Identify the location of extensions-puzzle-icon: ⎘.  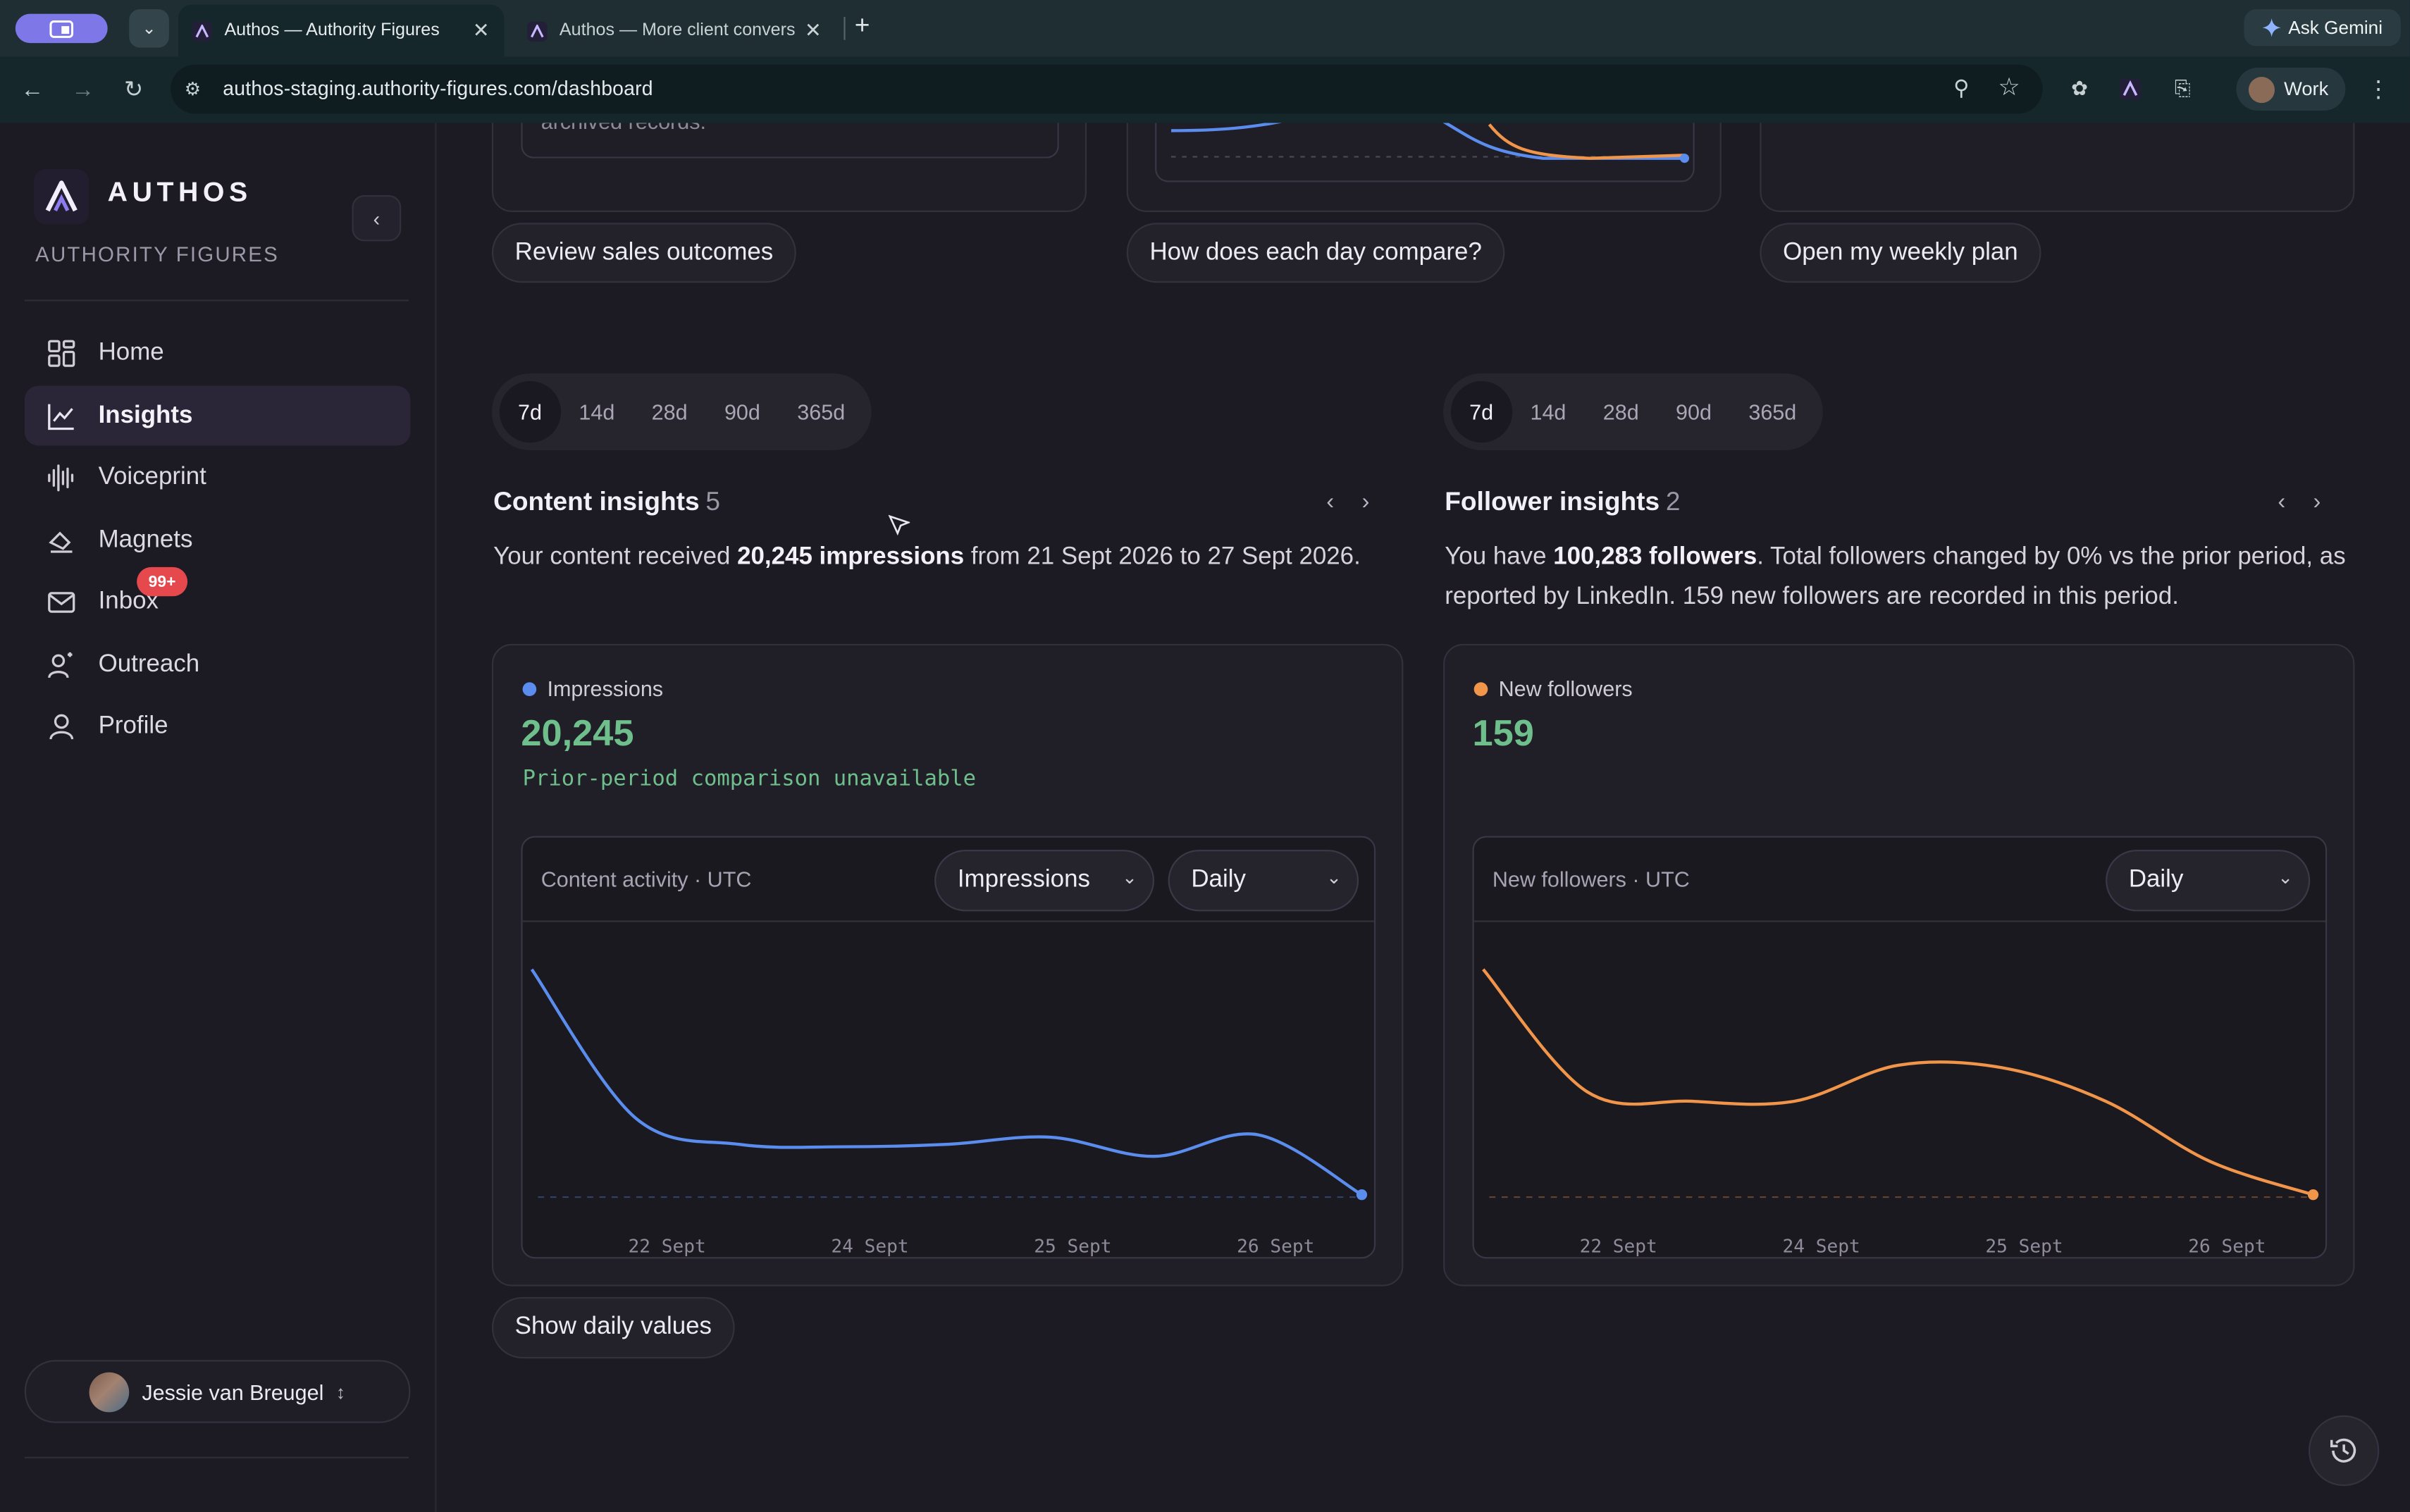
(2182, 88).